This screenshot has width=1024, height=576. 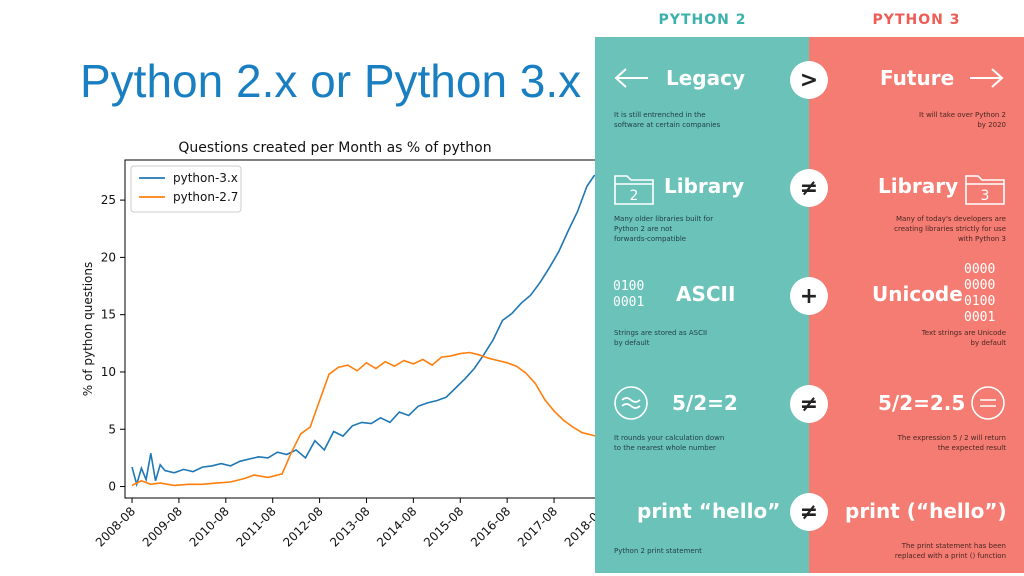 What do you see at coordinates (918, 186) in the screenshot?
I see `library-3-title: Library` at bounding box center [918, 186].